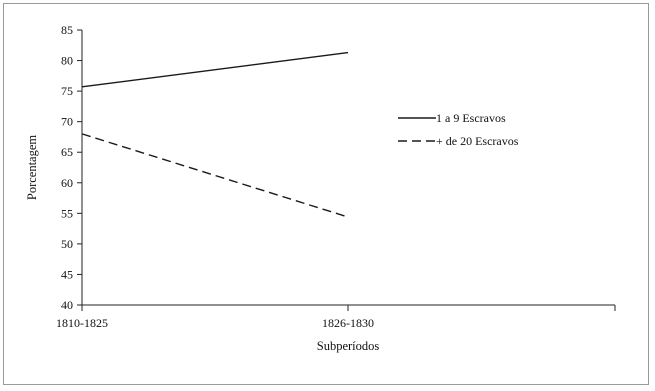  Describe the element at coordinates (67, 183) in the screenshot. I see `y-tick-label: 60` at that location.